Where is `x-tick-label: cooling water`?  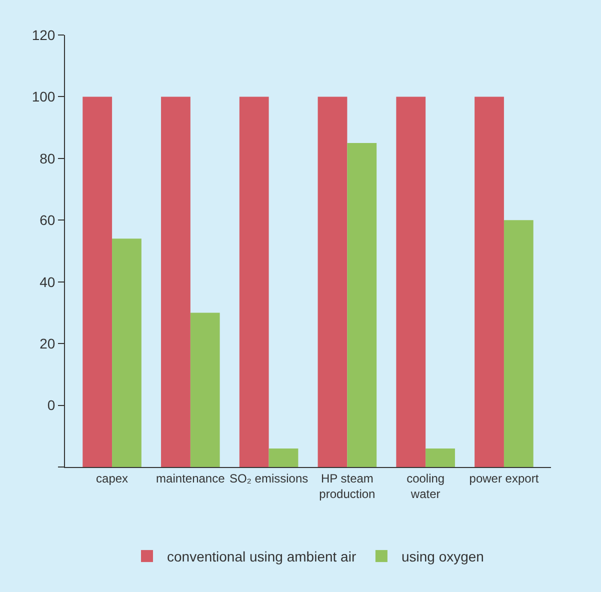
x-tick-label: cooling water is located at coordinates (425, 486).